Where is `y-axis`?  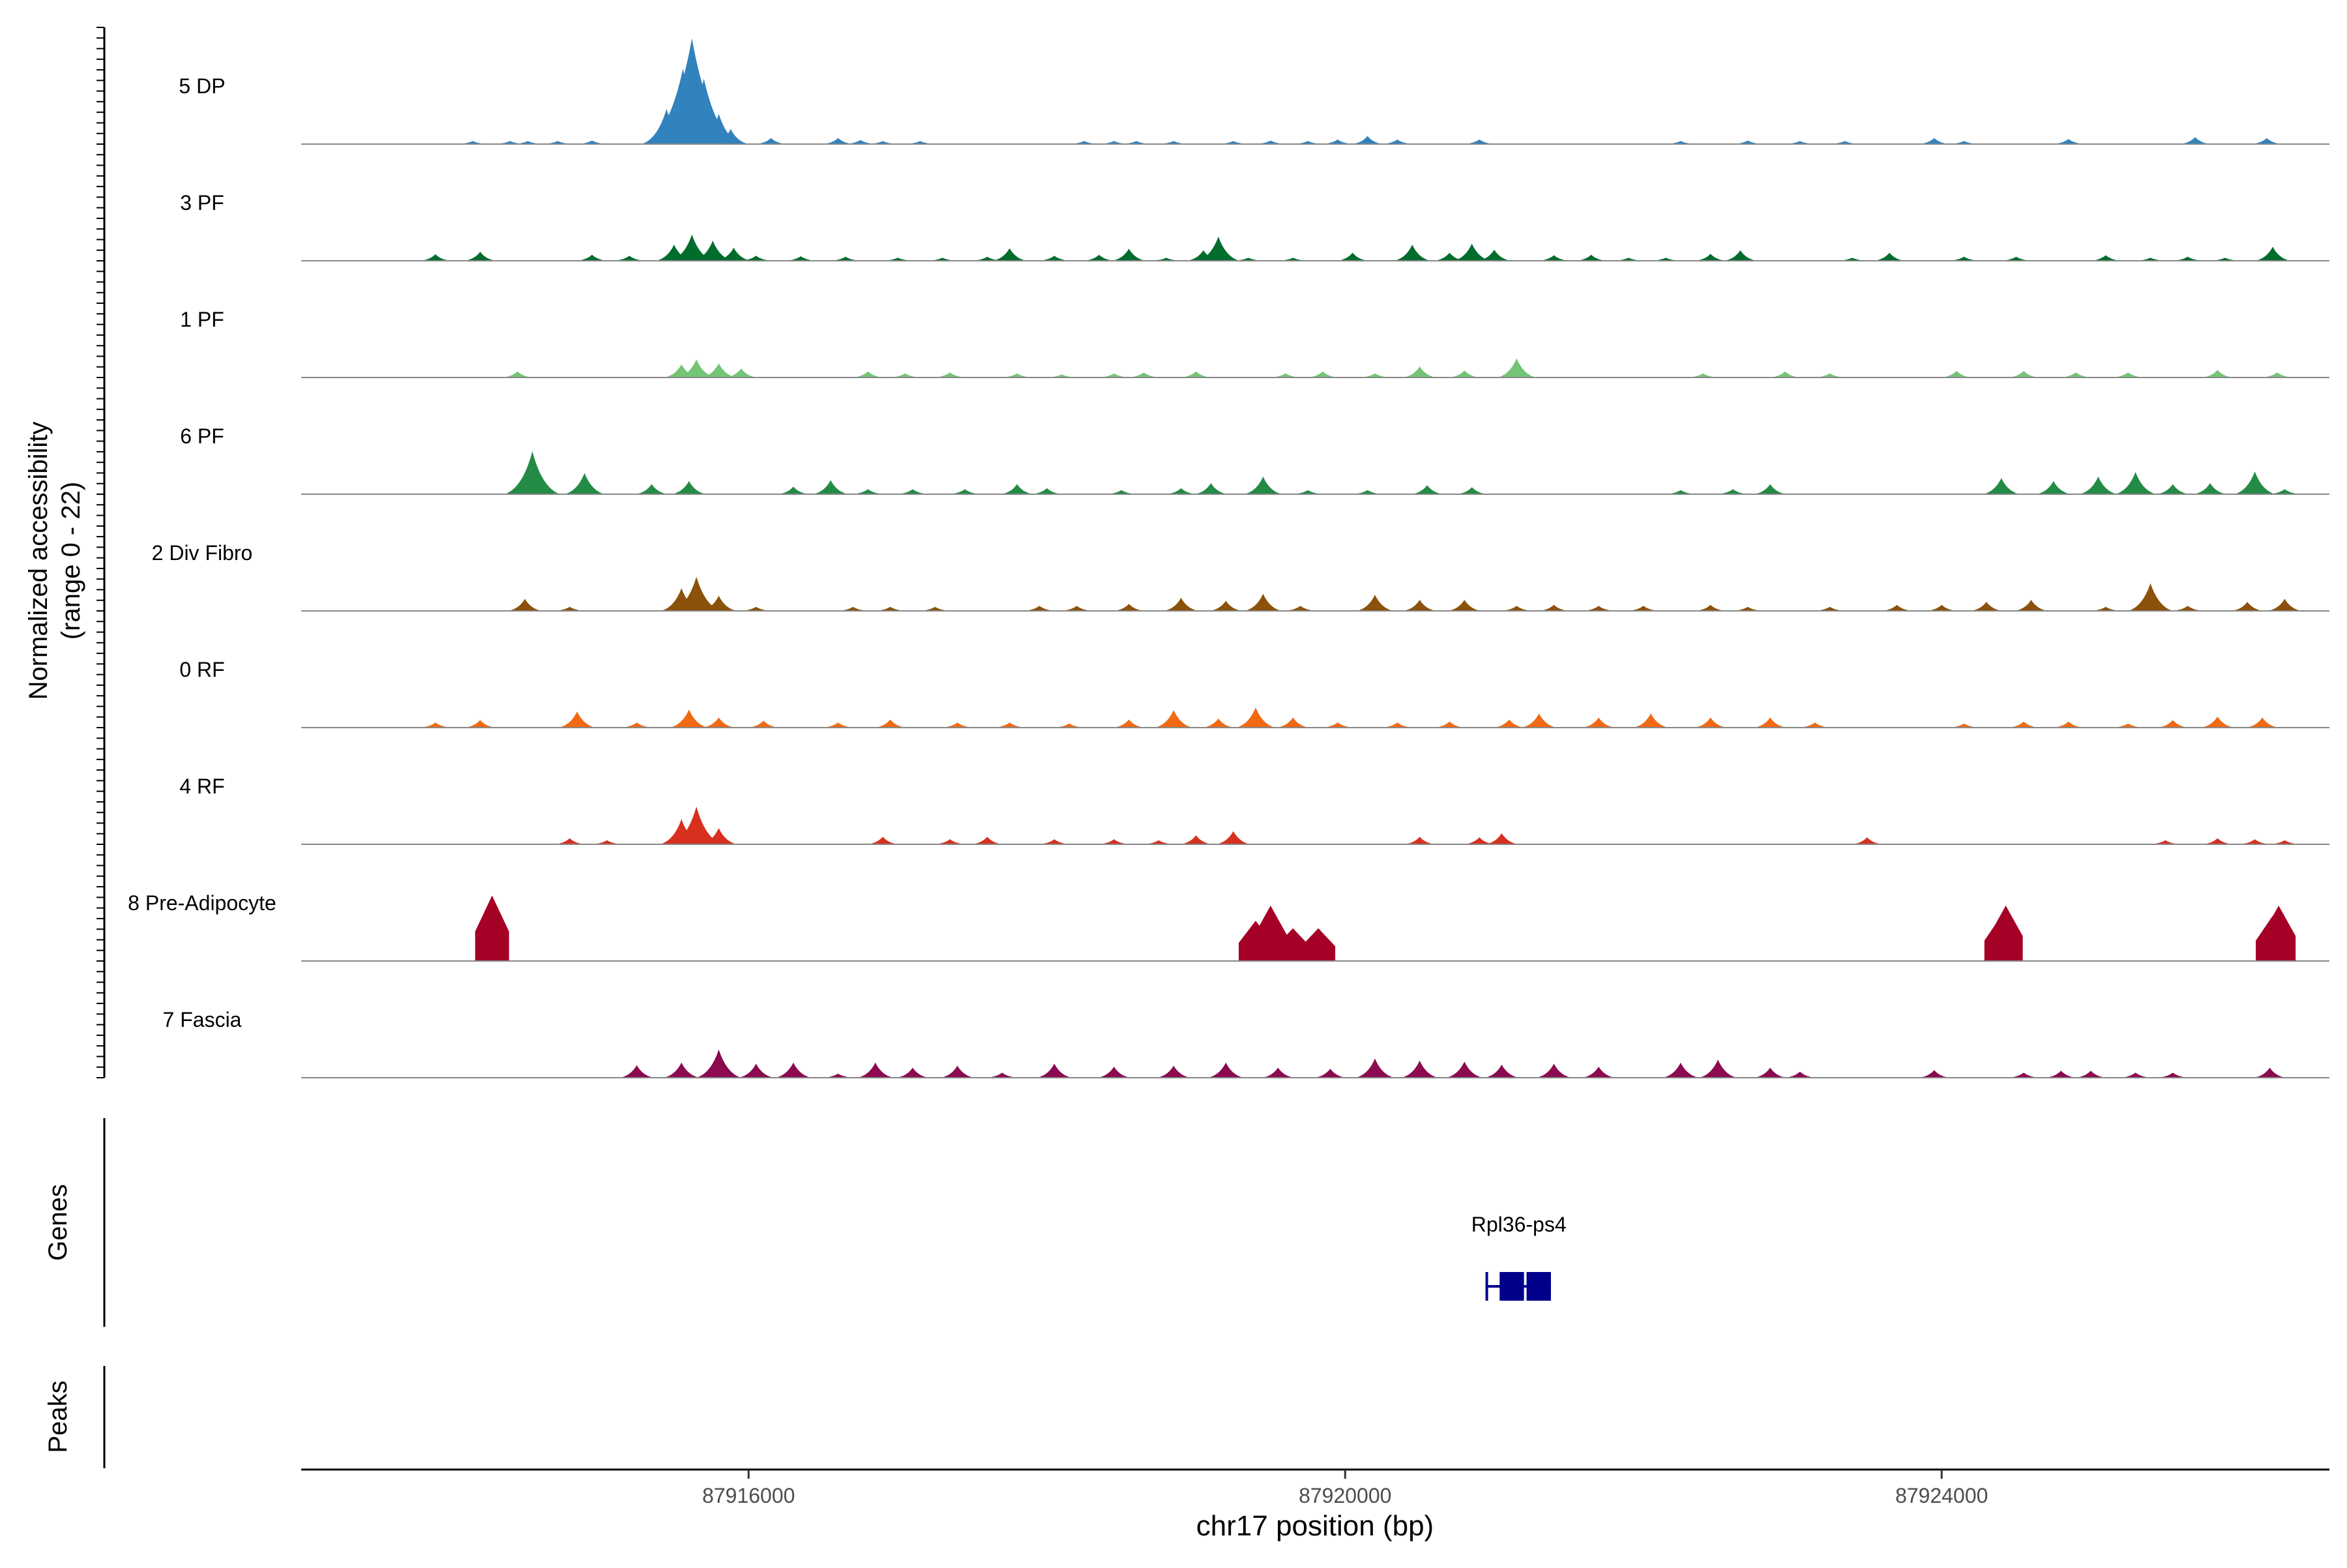
y-axis is located at coordinates (101, 552).